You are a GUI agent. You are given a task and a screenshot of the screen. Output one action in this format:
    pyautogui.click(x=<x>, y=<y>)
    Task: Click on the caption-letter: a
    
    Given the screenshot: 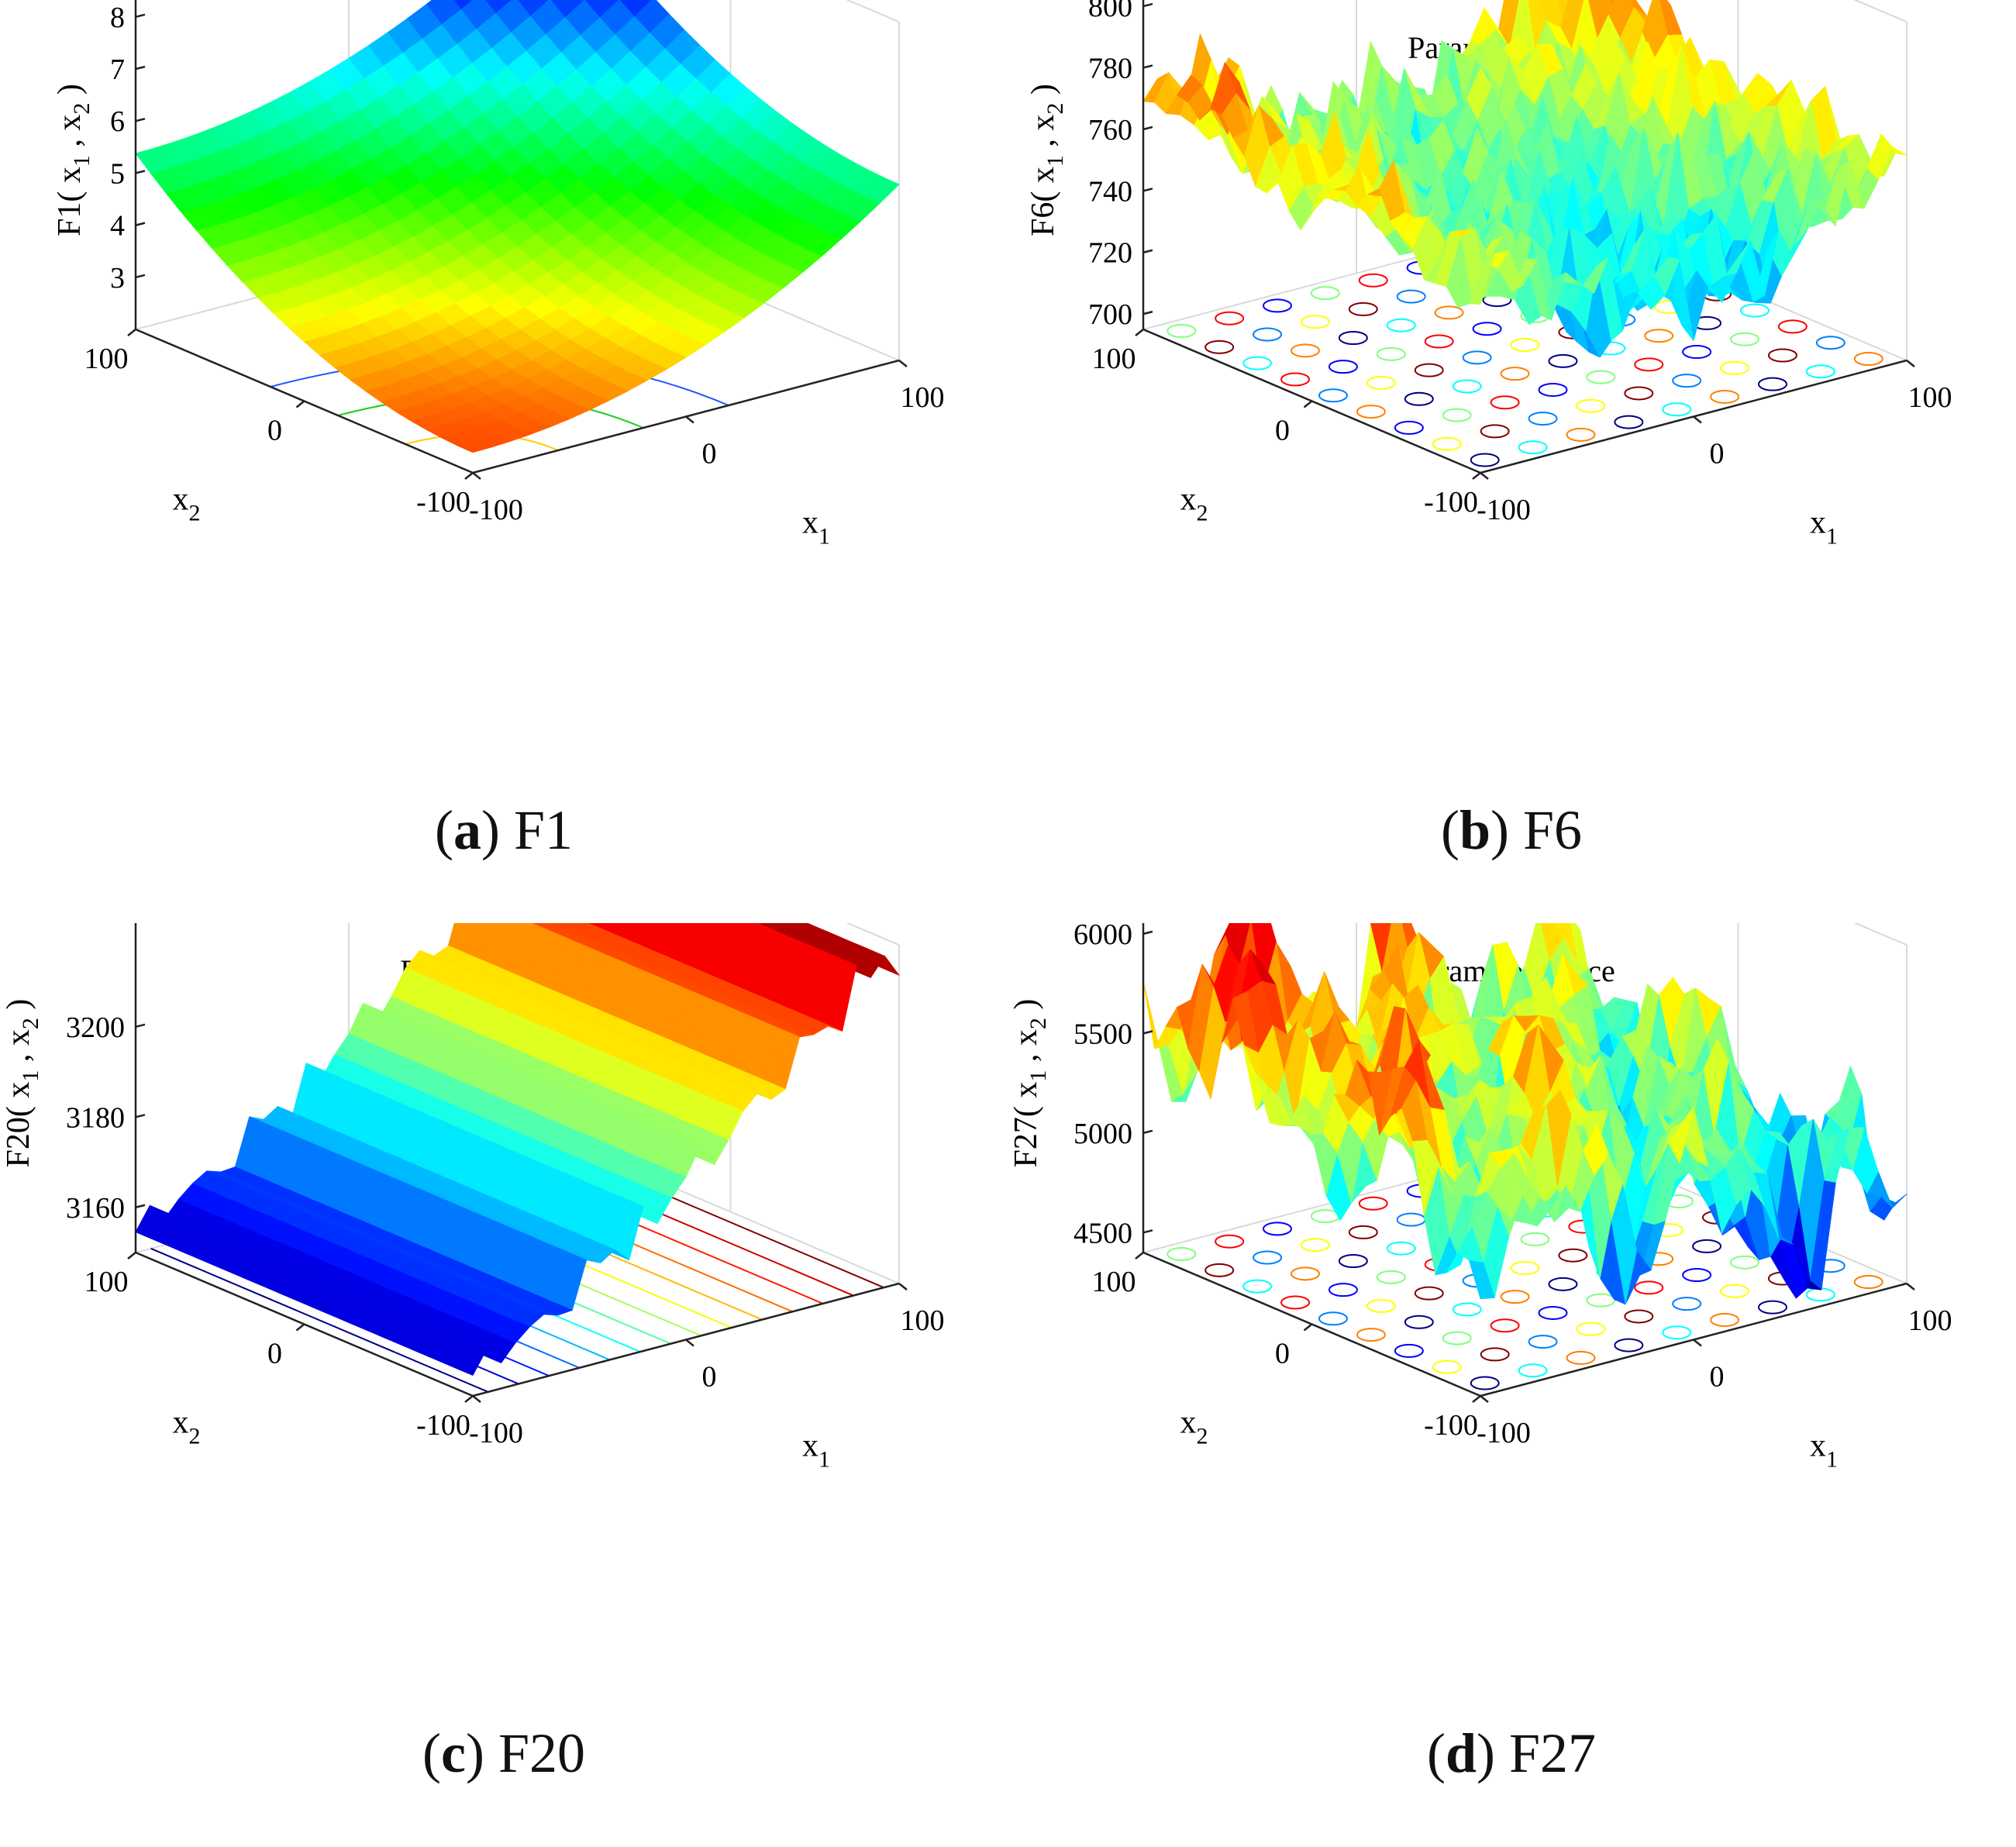 What is the action you would take?
    pyautogui.click(x=467, y=830)
    